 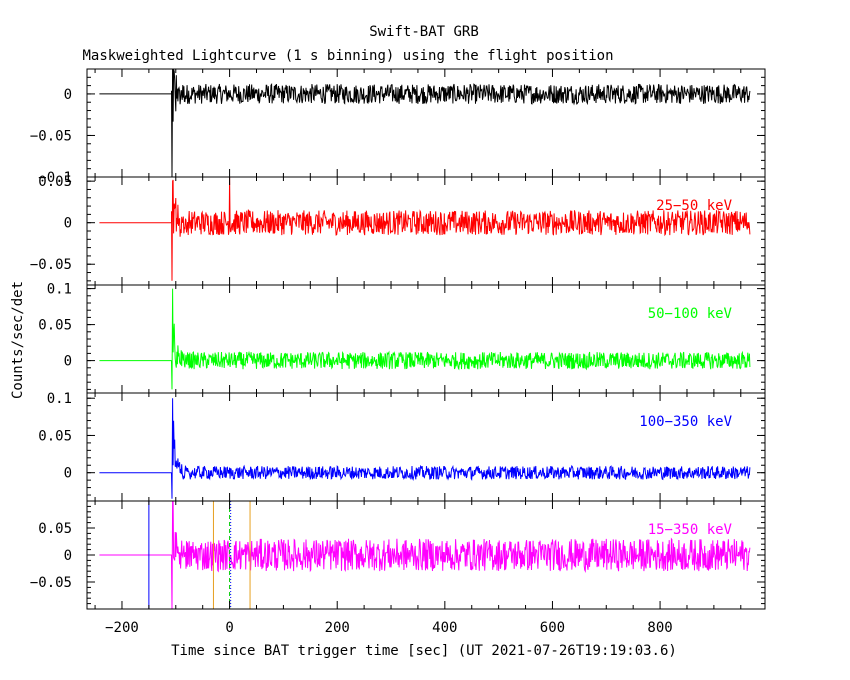 I want to click on band-label: 15−350 keV, so click(x=690, y=530).